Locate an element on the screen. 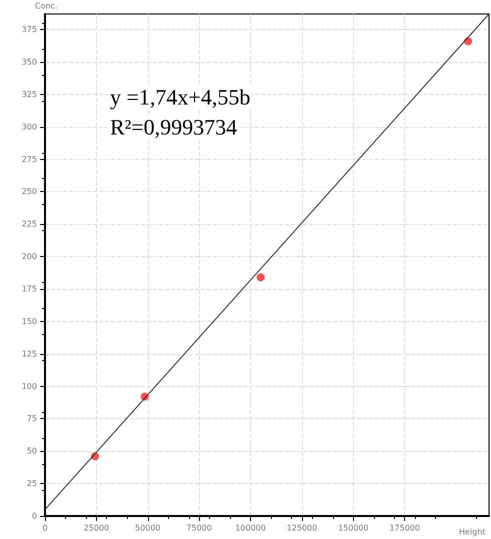 The height and width of the screenshot is (539, 491). y-tick-label: 200 is located at coordinates (29, 257).